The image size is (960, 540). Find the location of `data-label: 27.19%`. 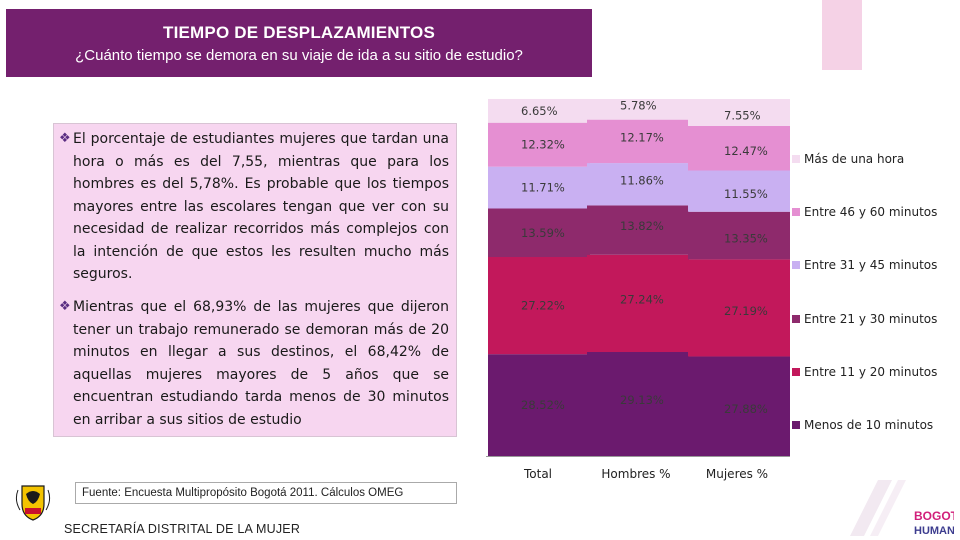

data-label: 27.19% is located at coordinates (746, 311).